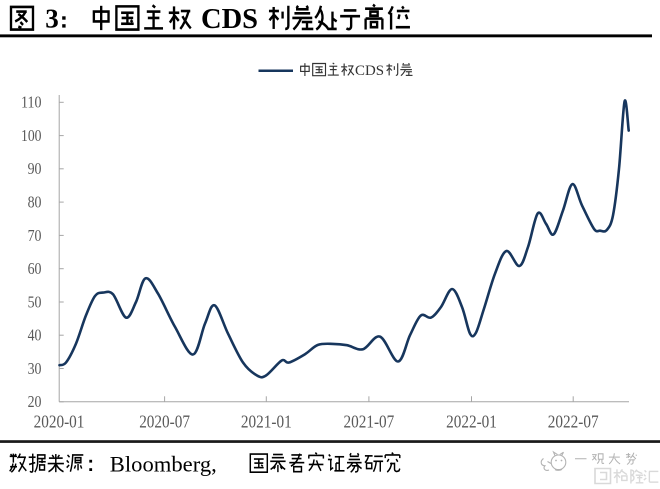  Describe the element at coordinates (31, 135) in the screenshot. I see `svg-text: 100` at that location.